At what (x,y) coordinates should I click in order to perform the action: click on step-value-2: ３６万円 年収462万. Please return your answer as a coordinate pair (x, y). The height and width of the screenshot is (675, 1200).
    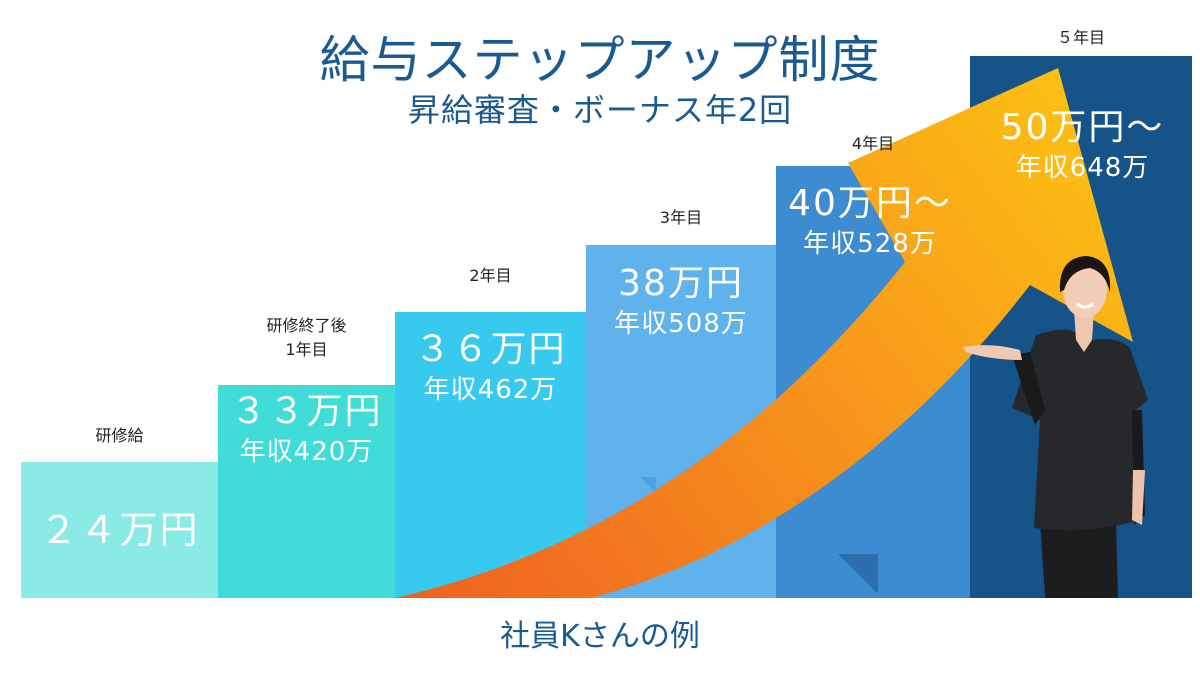
    Looking at the image, I should click on (490, 367).